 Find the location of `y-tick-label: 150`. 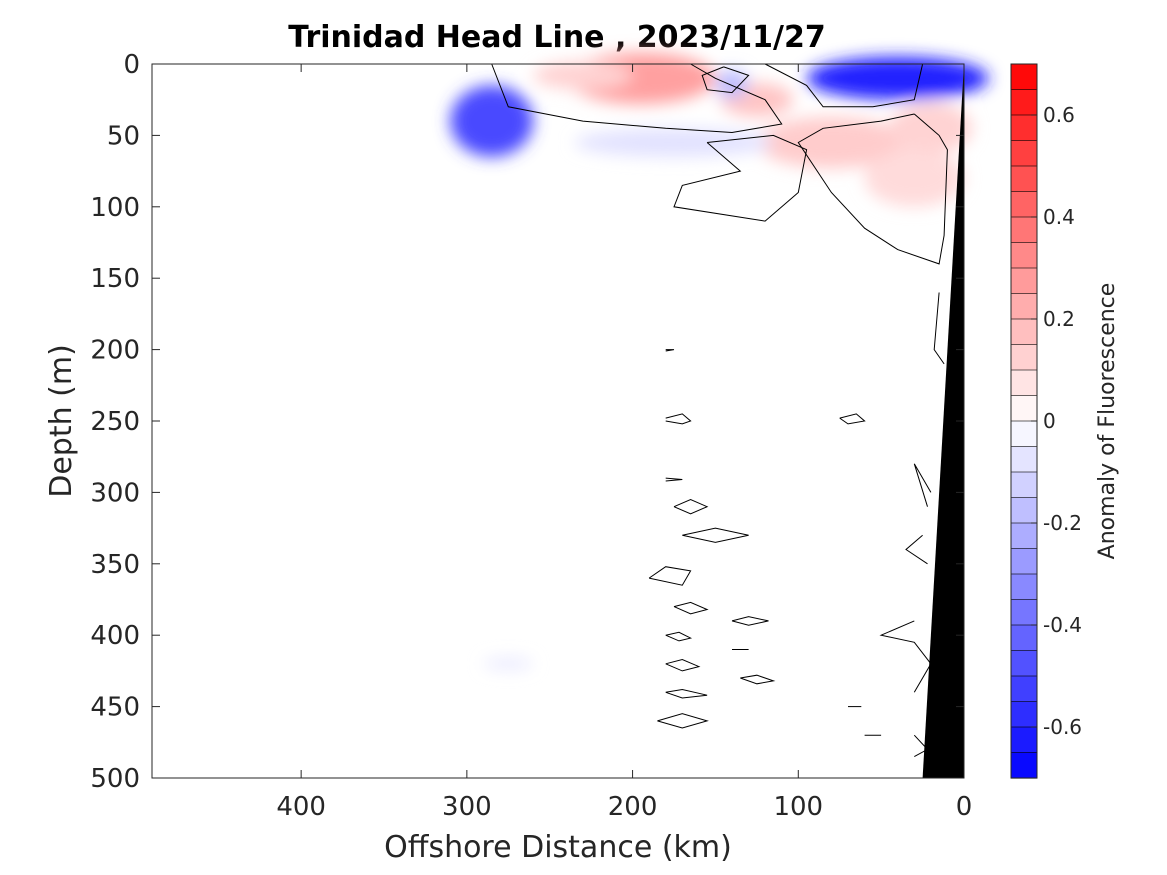

y-tick-label: 150 is located at coordinates (115, 279).